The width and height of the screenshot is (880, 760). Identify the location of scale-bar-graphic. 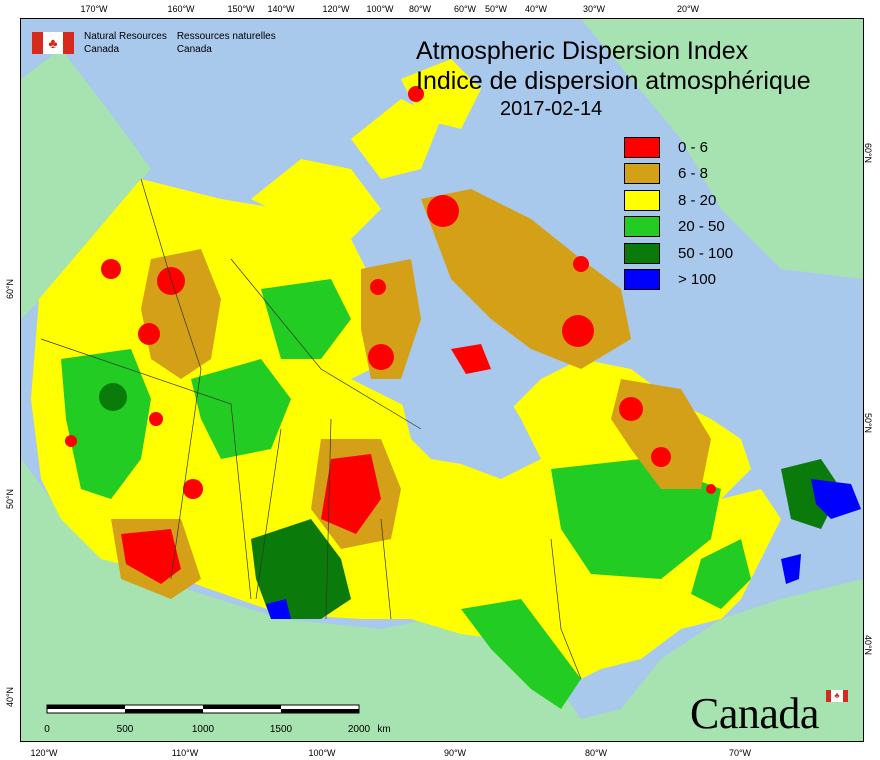
(203, 709).